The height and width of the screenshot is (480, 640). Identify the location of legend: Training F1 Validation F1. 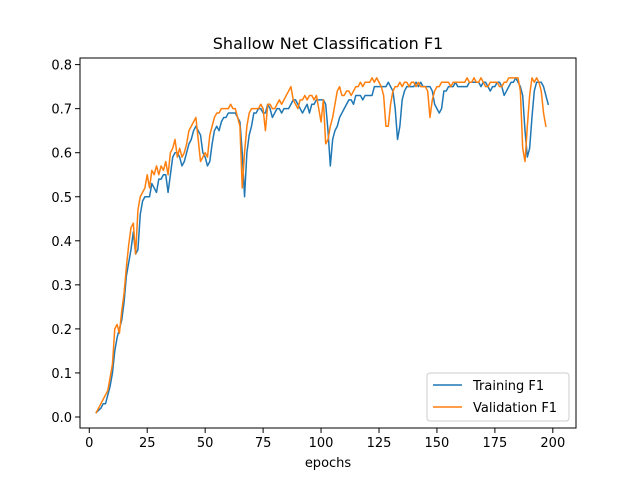
(498, 397).